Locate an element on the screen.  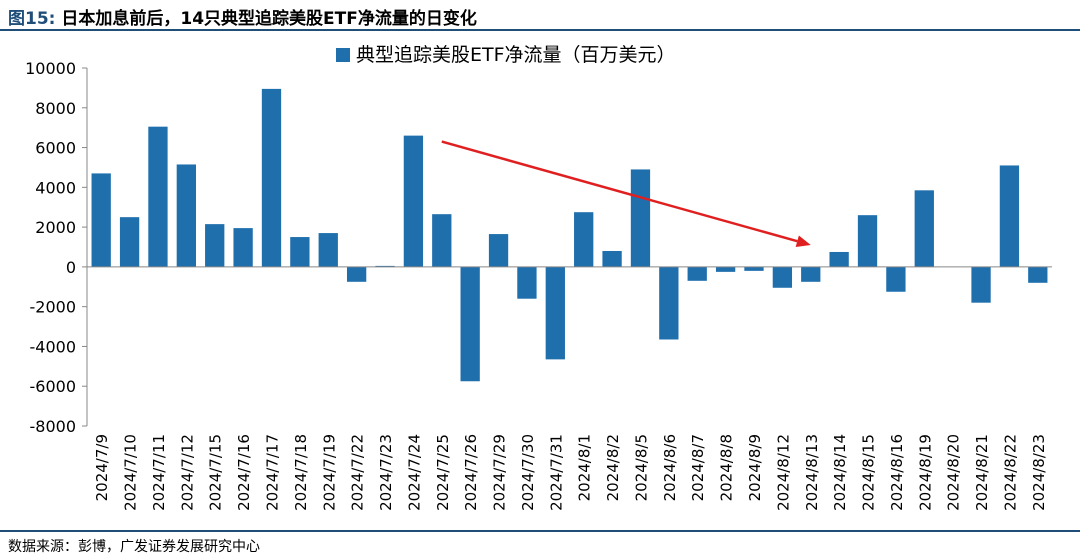
y-tick-label: 0 is located at coordinates (71, 267).